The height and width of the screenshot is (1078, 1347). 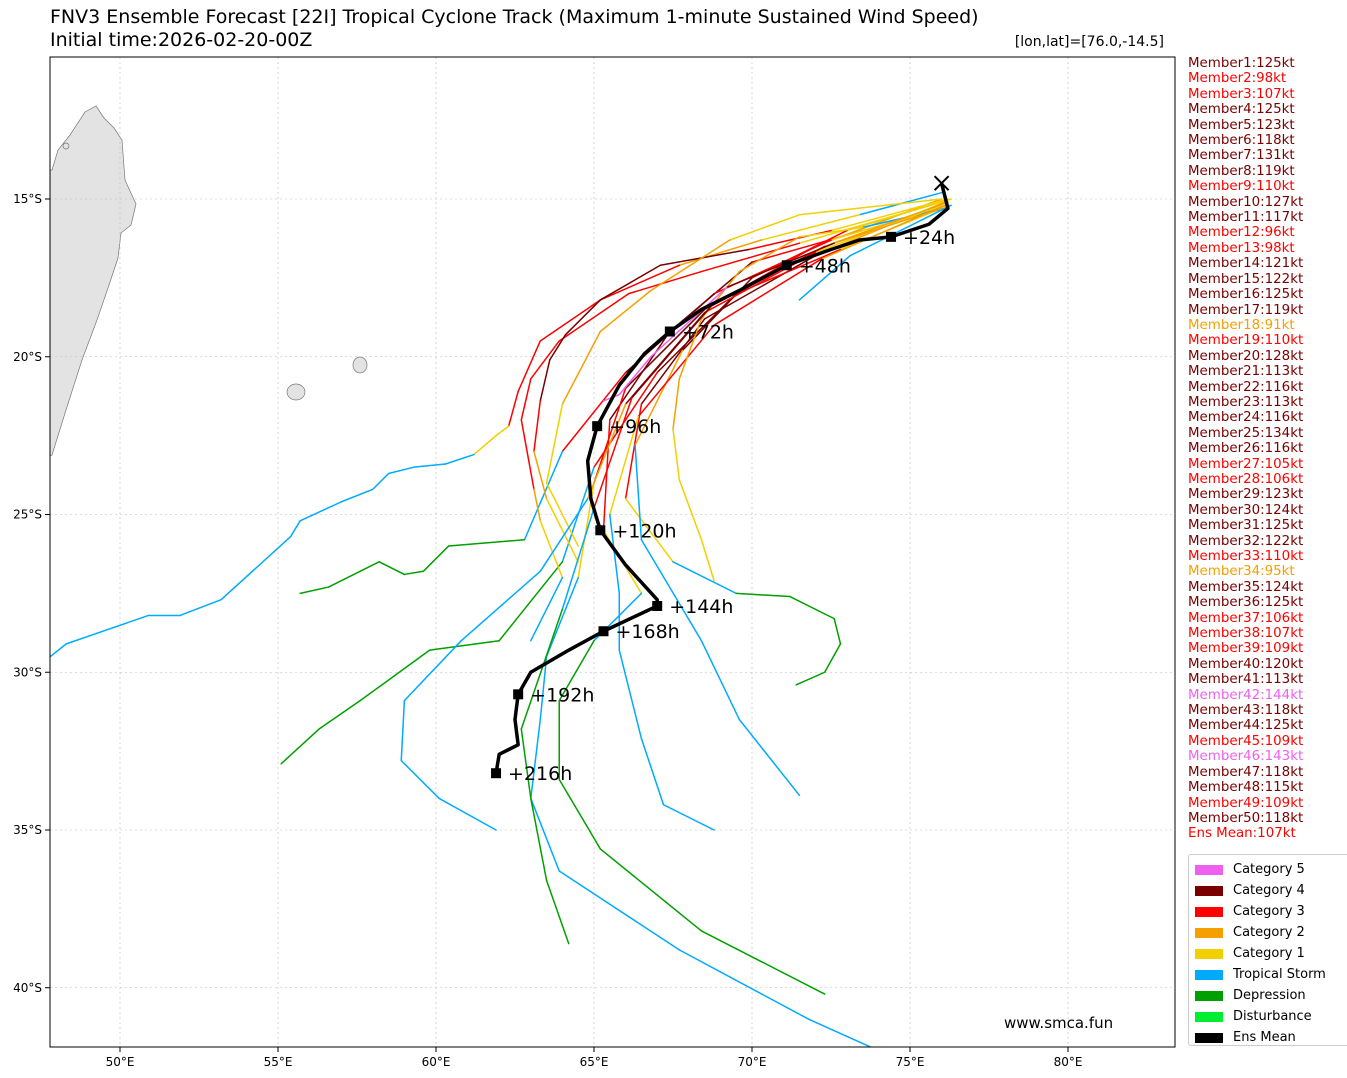 I want to click on member-intensity-item: Member25:134kt, so click(x=1246, y=433).